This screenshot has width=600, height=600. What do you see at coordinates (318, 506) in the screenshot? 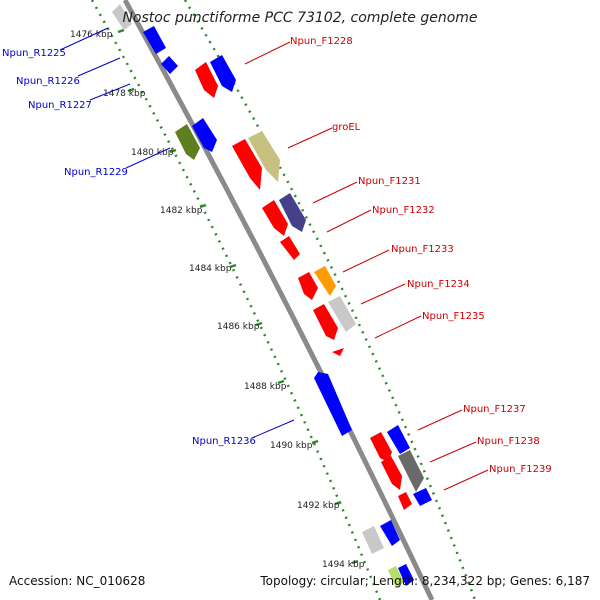
I see `scale-label: 1492 kbp` at bounding box center [318, 506].